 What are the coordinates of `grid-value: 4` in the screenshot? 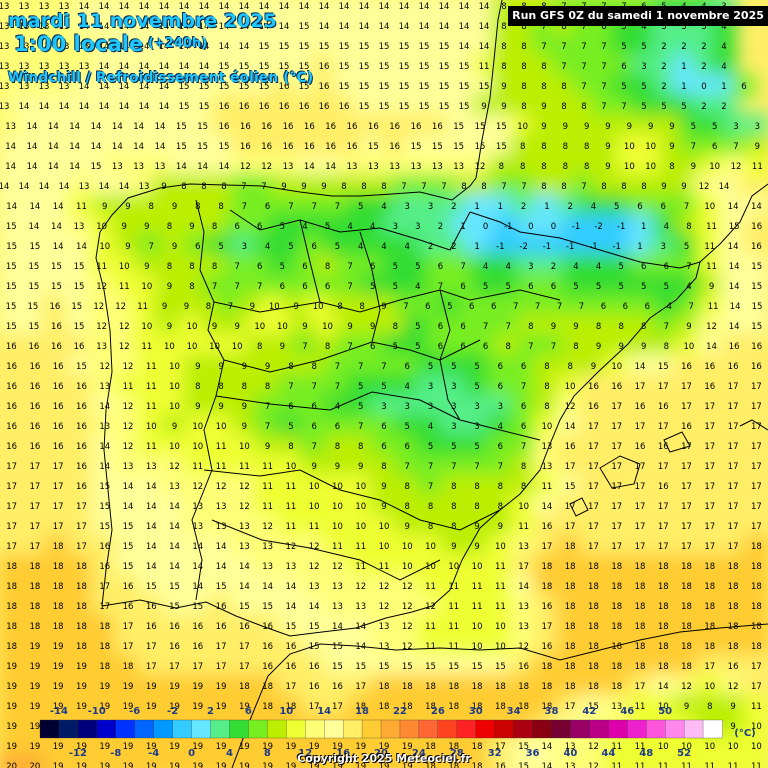 It's located at (372, 227).